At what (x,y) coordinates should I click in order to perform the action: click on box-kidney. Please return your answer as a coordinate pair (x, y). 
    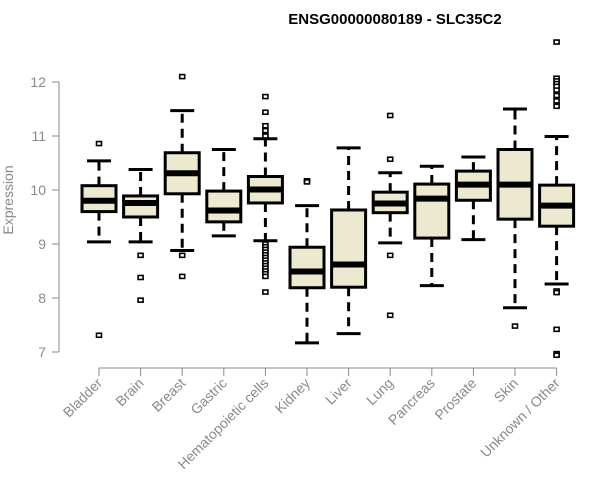
    Looking at the image, I should click on (307, 261).